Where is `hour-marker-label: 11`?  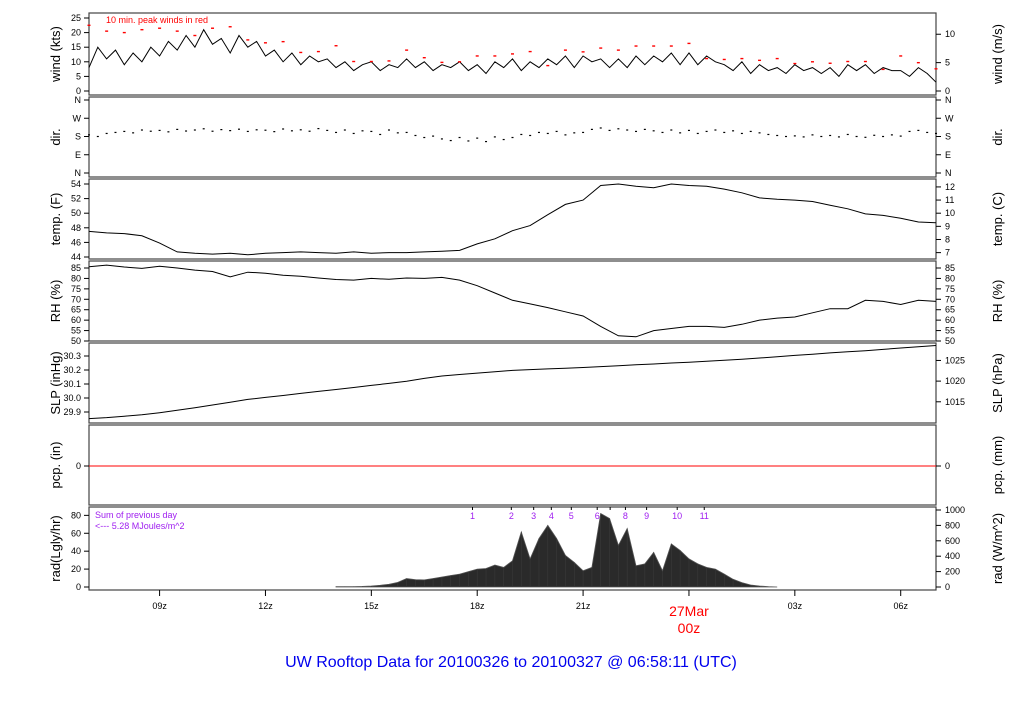
hour-marker-label: 11 is located at coordinates (704, 516).